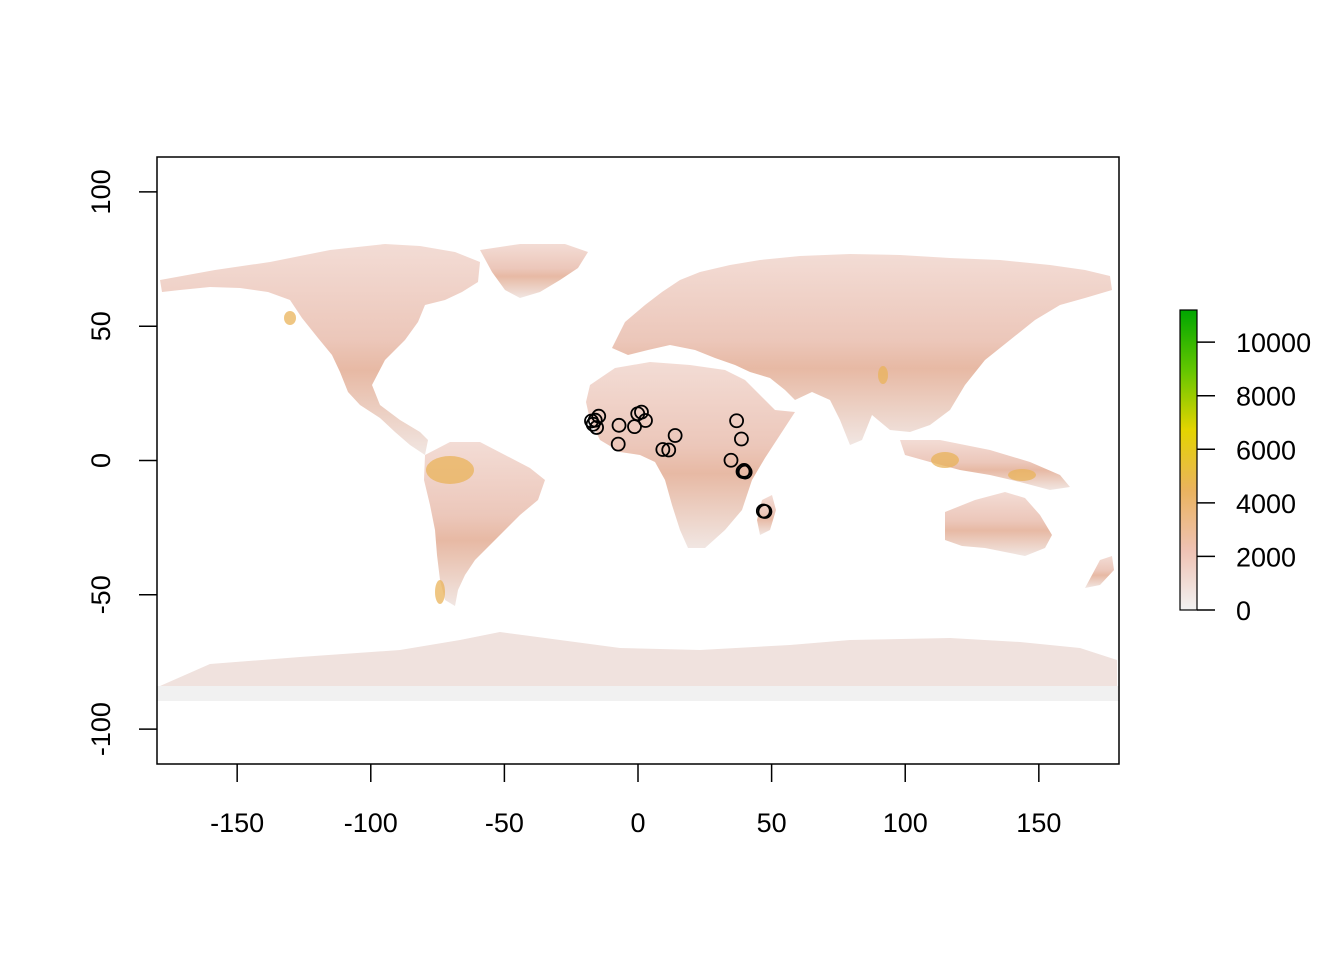 Image resolution: width=1344 pixels, height=965 pixels. Describe the element at coordinates (101, 460) in the screenshot. I see `y-tick-label: 0` at that location.